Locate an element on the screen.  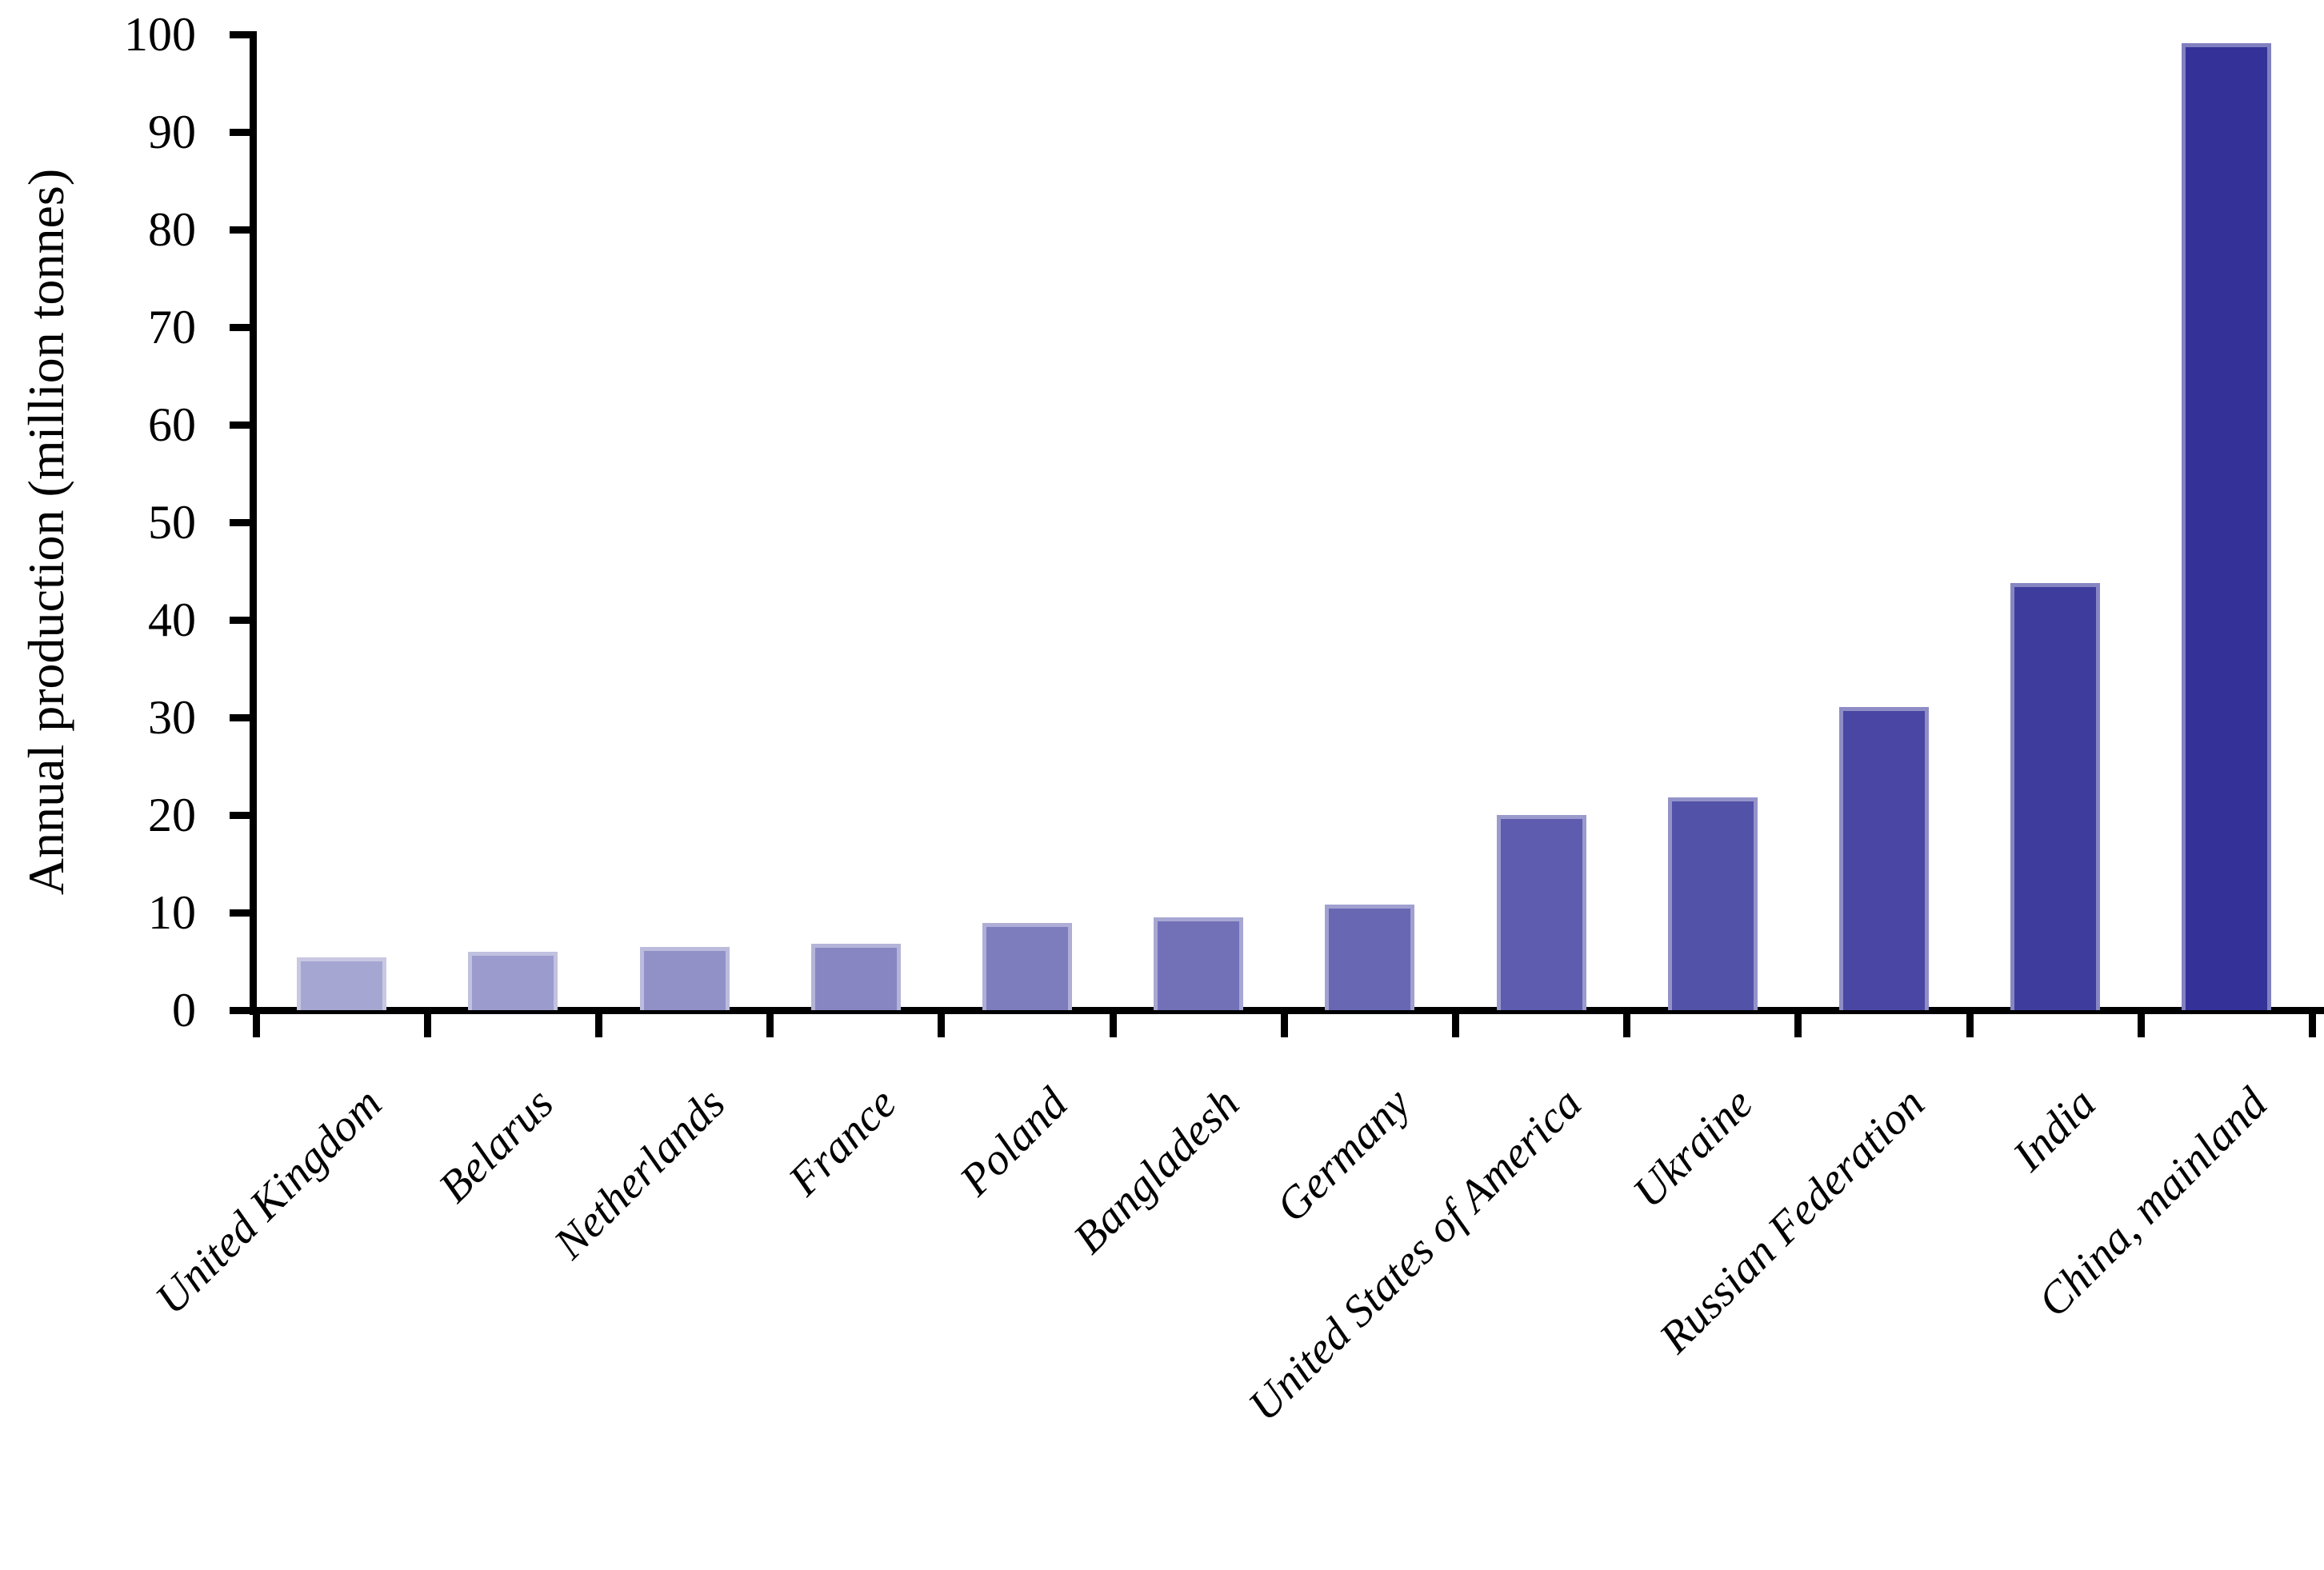
bar-russian-federation is located at coordinates (1883, 858).